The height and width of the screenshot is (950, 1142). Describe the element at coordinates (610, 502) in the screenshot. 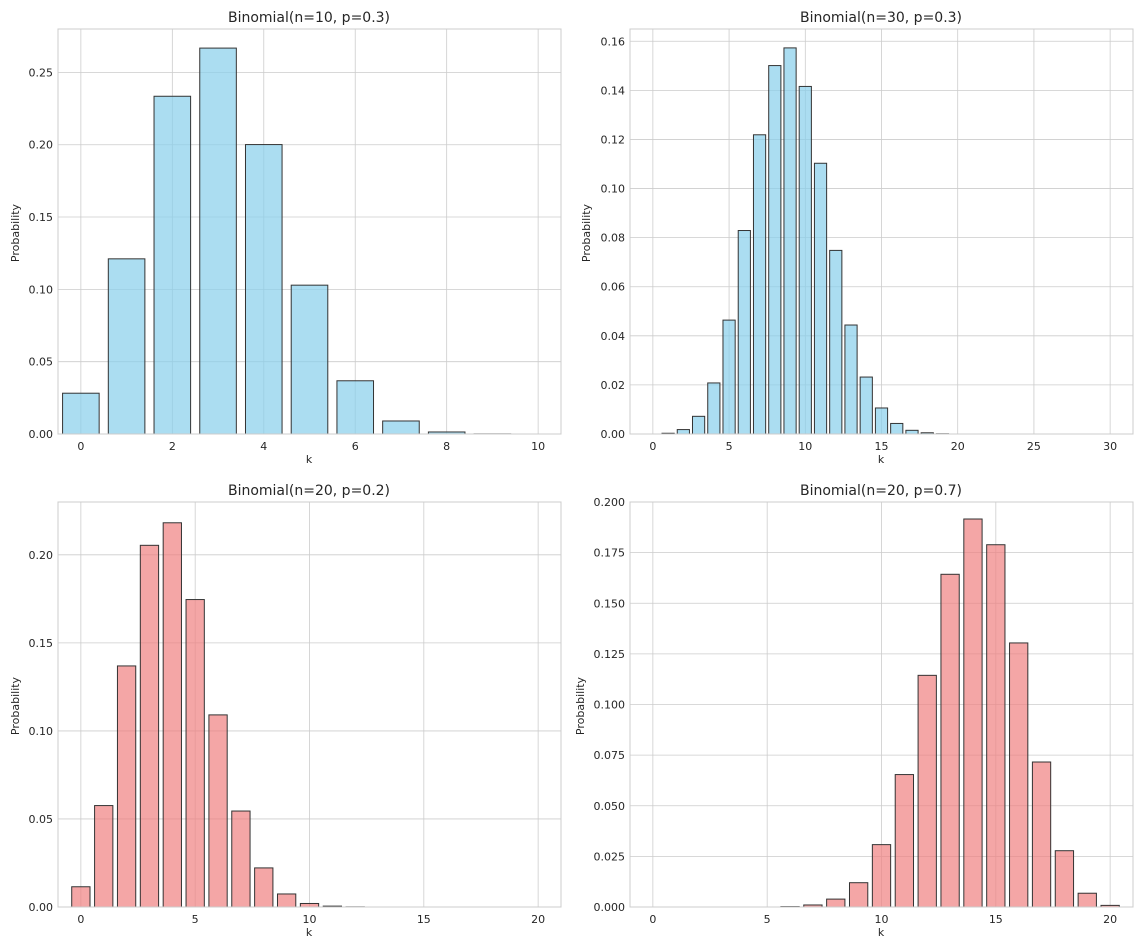

I see `y-tick-label: 0.200` at that location.